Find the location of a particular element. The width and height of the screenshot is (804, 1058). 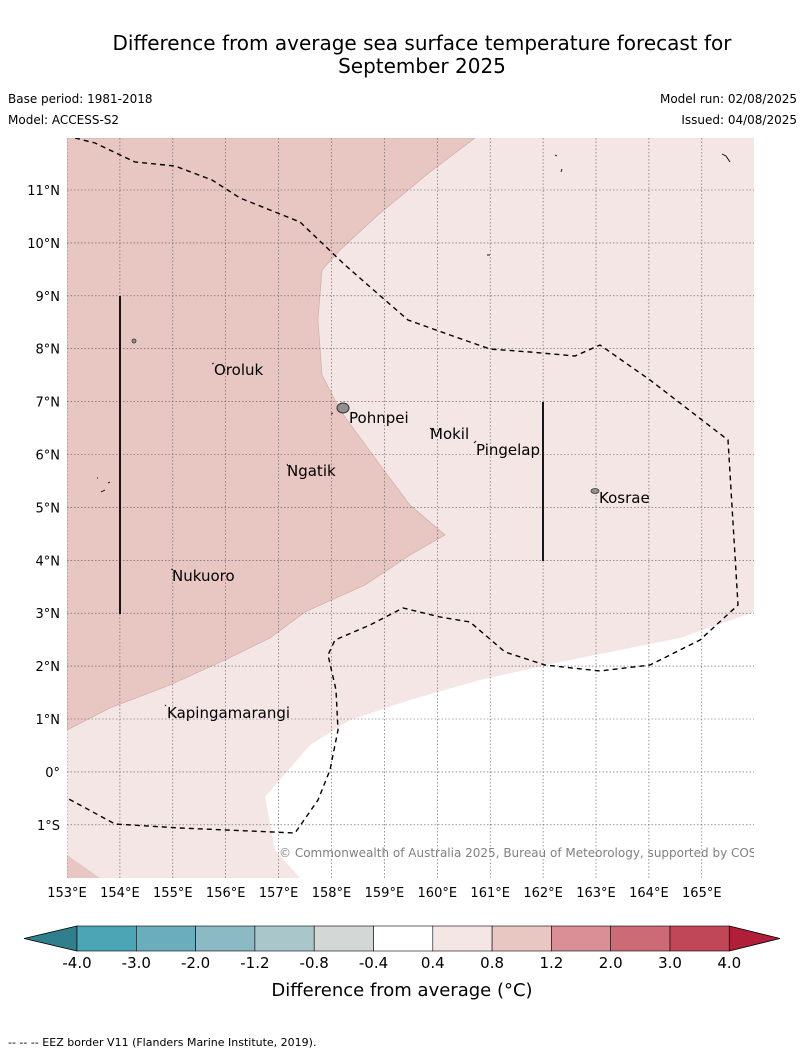

colorbar-tick-label: 4.0 is located at coordinates (729, 963).